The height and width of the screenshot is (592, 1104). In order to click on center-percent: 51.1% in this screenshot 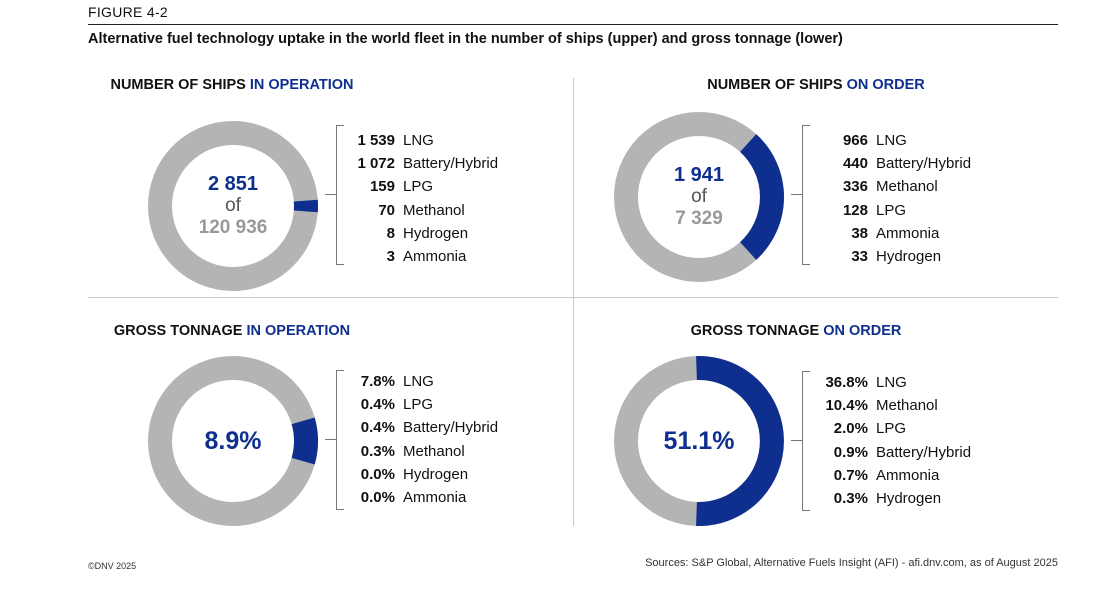, I will do `click(699, 440)`.